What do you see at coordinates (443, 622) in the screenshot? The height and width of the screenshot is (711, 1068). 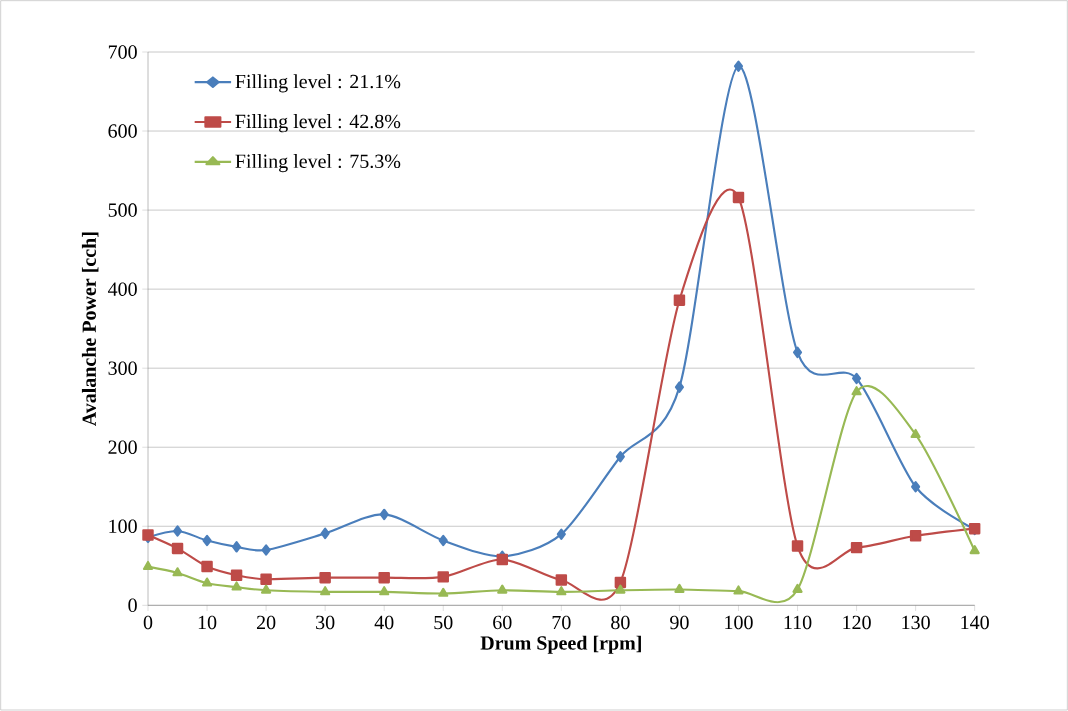 I see `x-tick-label: 50` at bounding box center [443, 622].